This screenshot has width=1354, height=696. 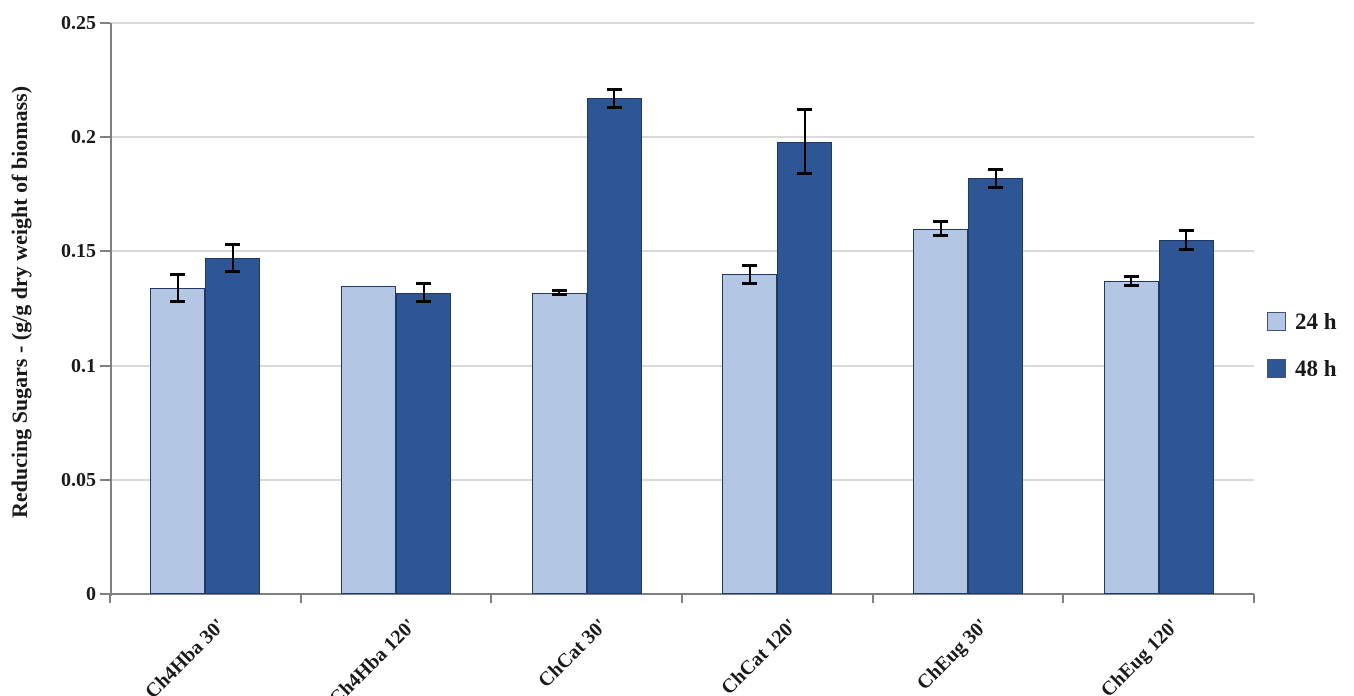 I want to click on x-category-label: Ch4Hba 30', so click(x=185, y=655).